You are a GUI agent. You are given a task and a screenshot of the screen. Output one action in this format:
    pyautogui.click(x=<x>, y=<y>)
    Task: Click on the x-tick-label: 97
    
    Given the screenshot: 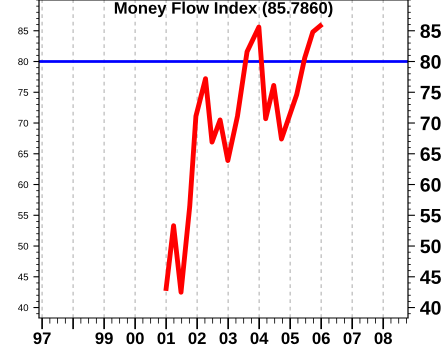 What is the action you would take?
    pyautogui.click(x=42, y=338)
    